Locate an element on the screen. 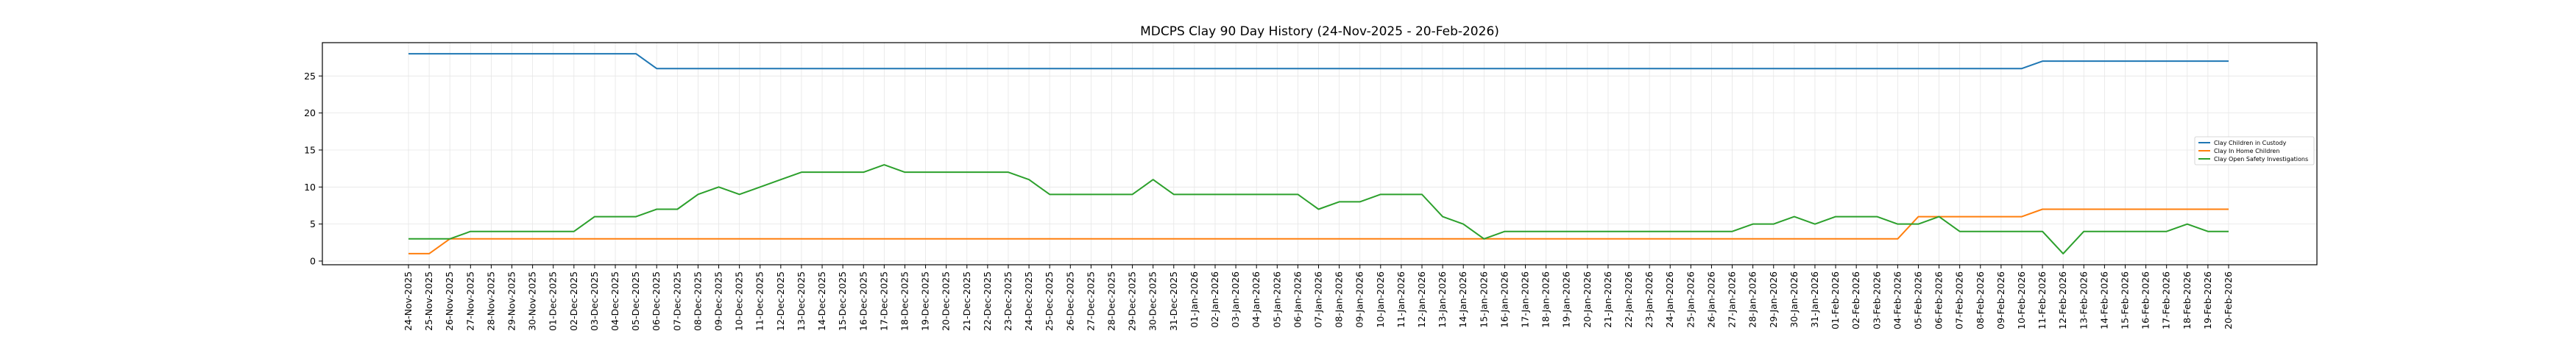 This screenshot has width=2576, height=353. x-tick-label: 19-Dec-2025 is located at coordinates (925, 301).